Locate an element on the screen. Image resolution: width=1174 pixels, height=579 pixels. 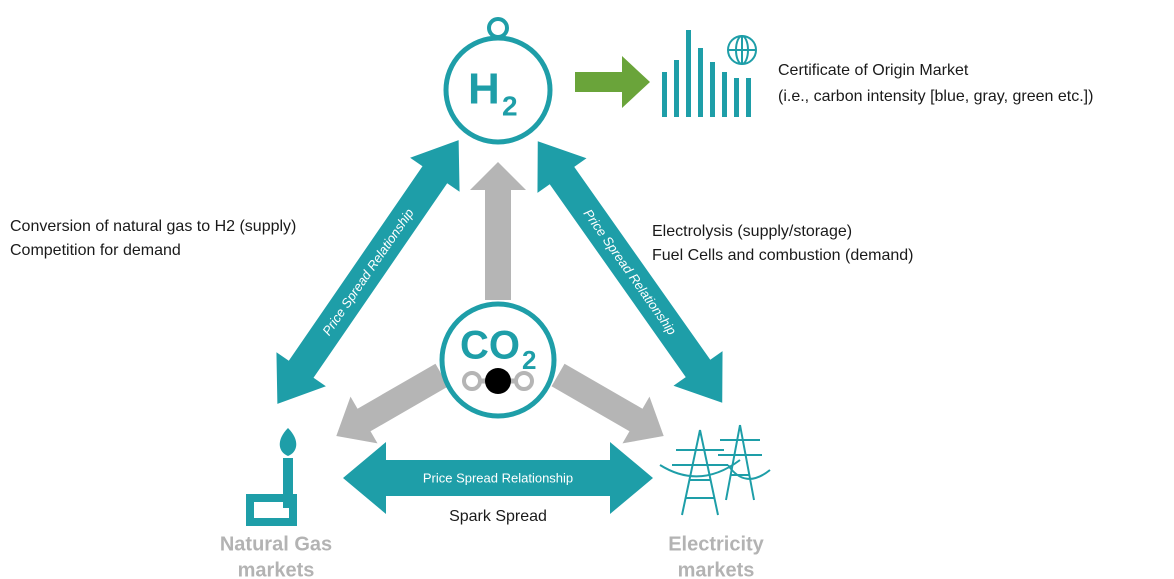
left-note1: Conversion of natural gas to H2 (supply) is located at coordinates (153, 226).